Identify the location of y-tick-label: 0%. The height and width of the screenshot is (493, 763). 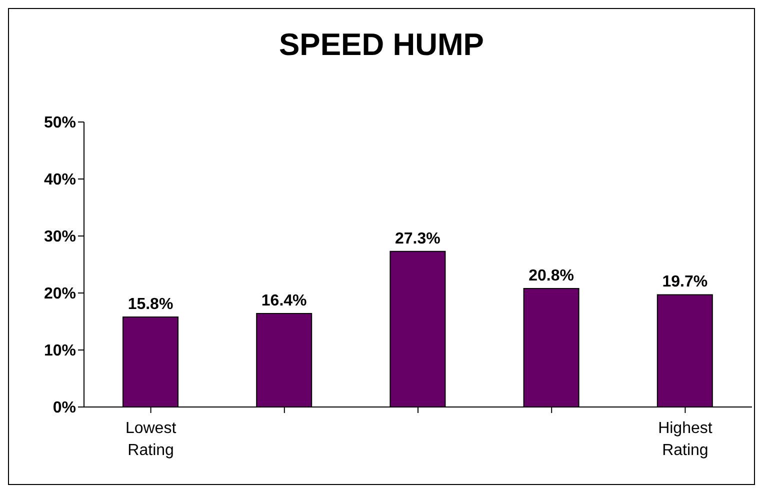
(64, 408).